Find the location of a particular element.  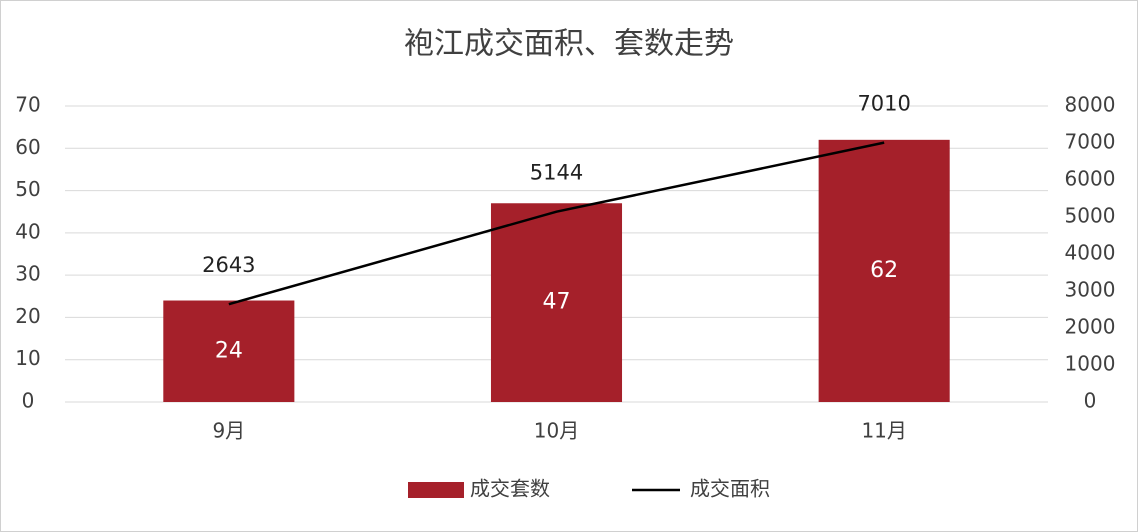

legend-label: 成交面积 is located at coordinates (730, 489).